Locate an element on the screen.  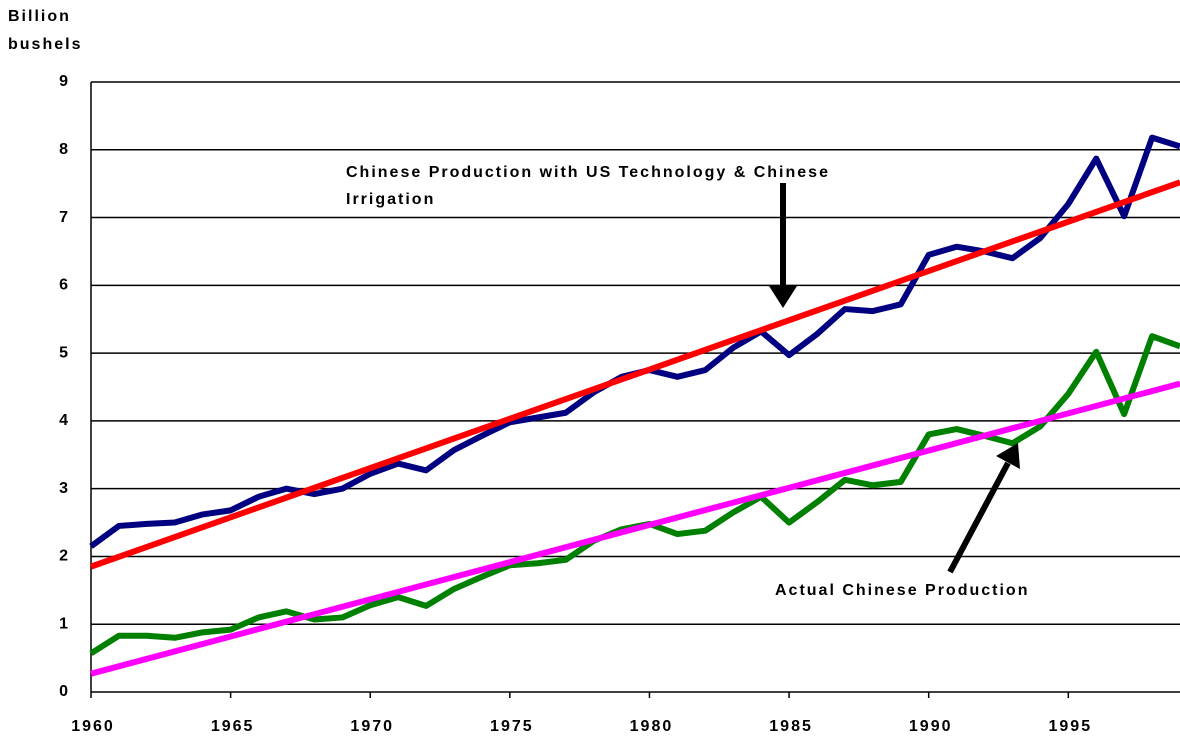
y-tick-label: 9 is located at coordinates (64, 81).